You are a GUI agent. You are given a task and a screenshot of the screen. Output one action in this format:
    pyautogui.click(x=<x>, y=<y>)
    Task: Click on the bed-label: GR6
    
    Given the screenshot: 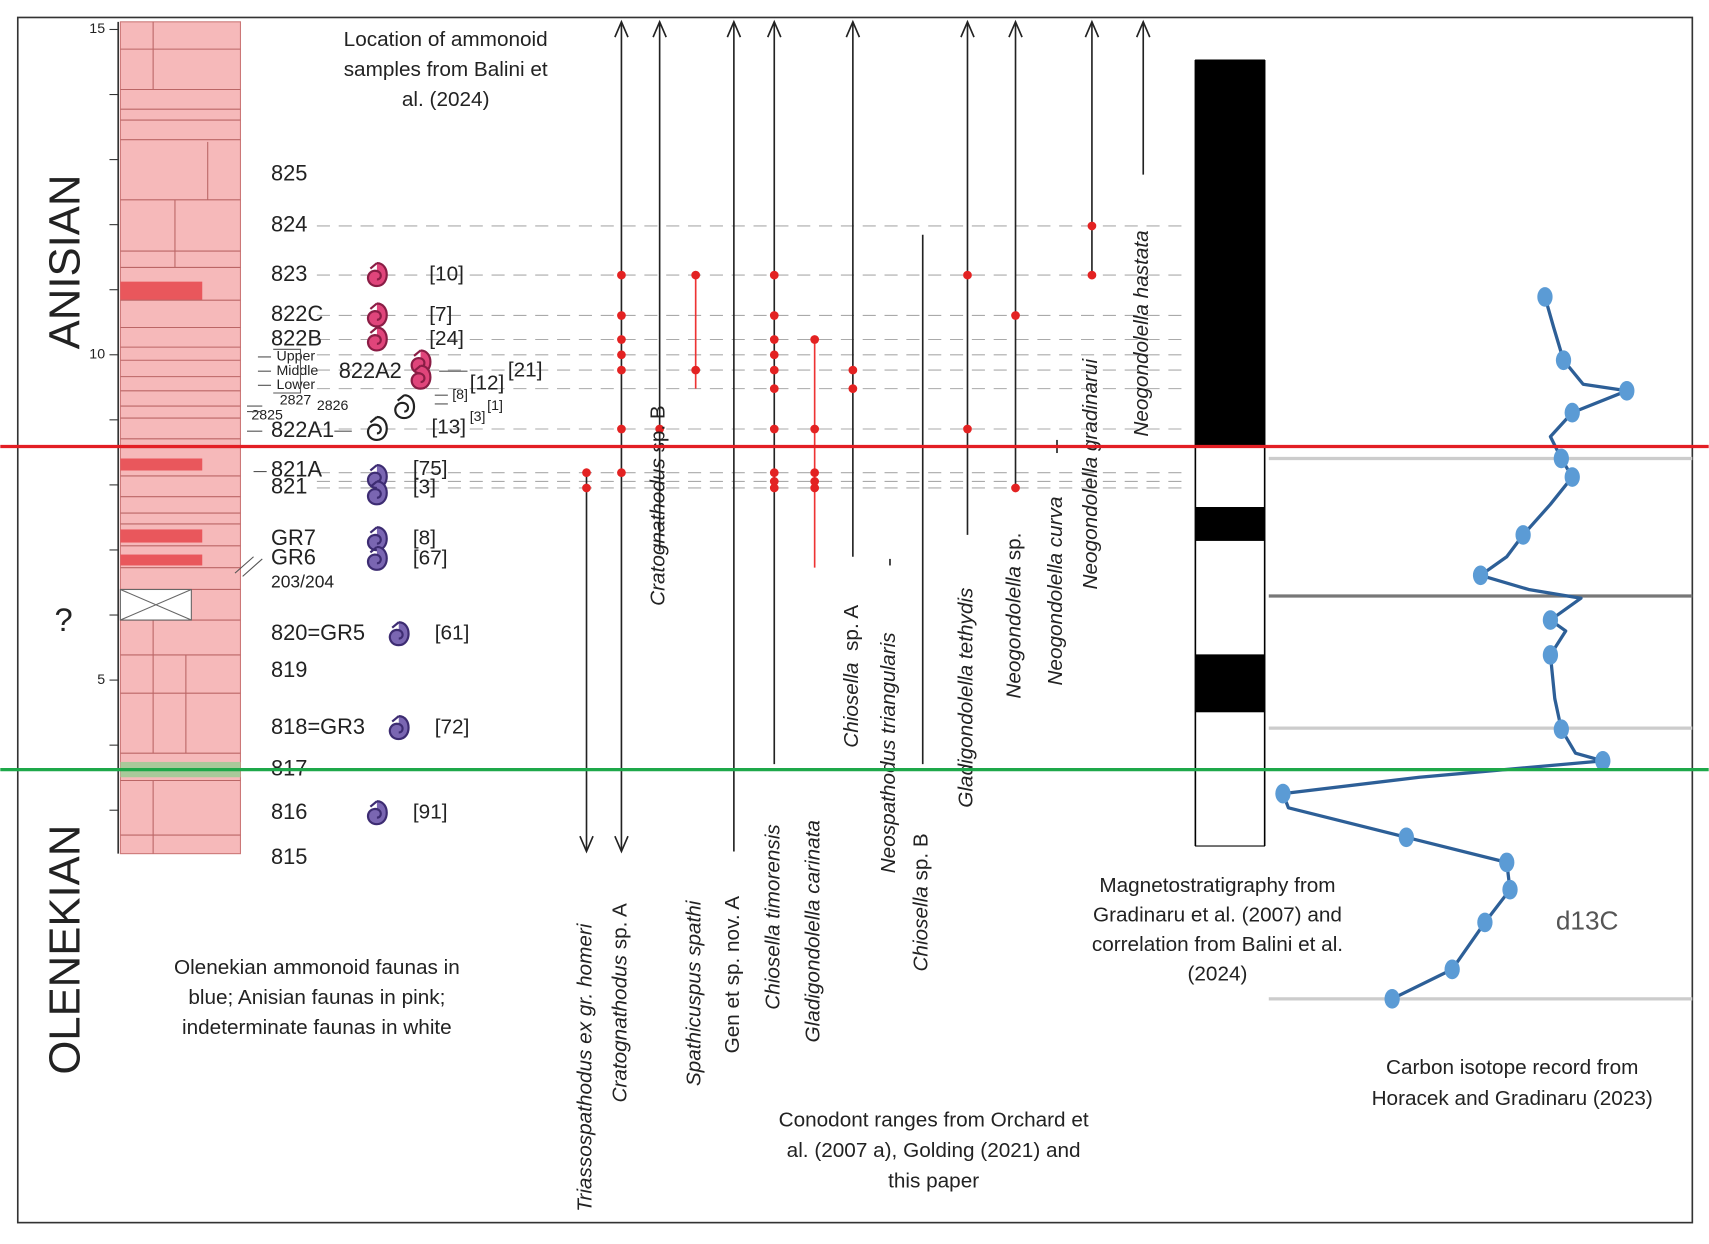 What is the action you would take?
    pyautogui.click(x=293, y=557)
    